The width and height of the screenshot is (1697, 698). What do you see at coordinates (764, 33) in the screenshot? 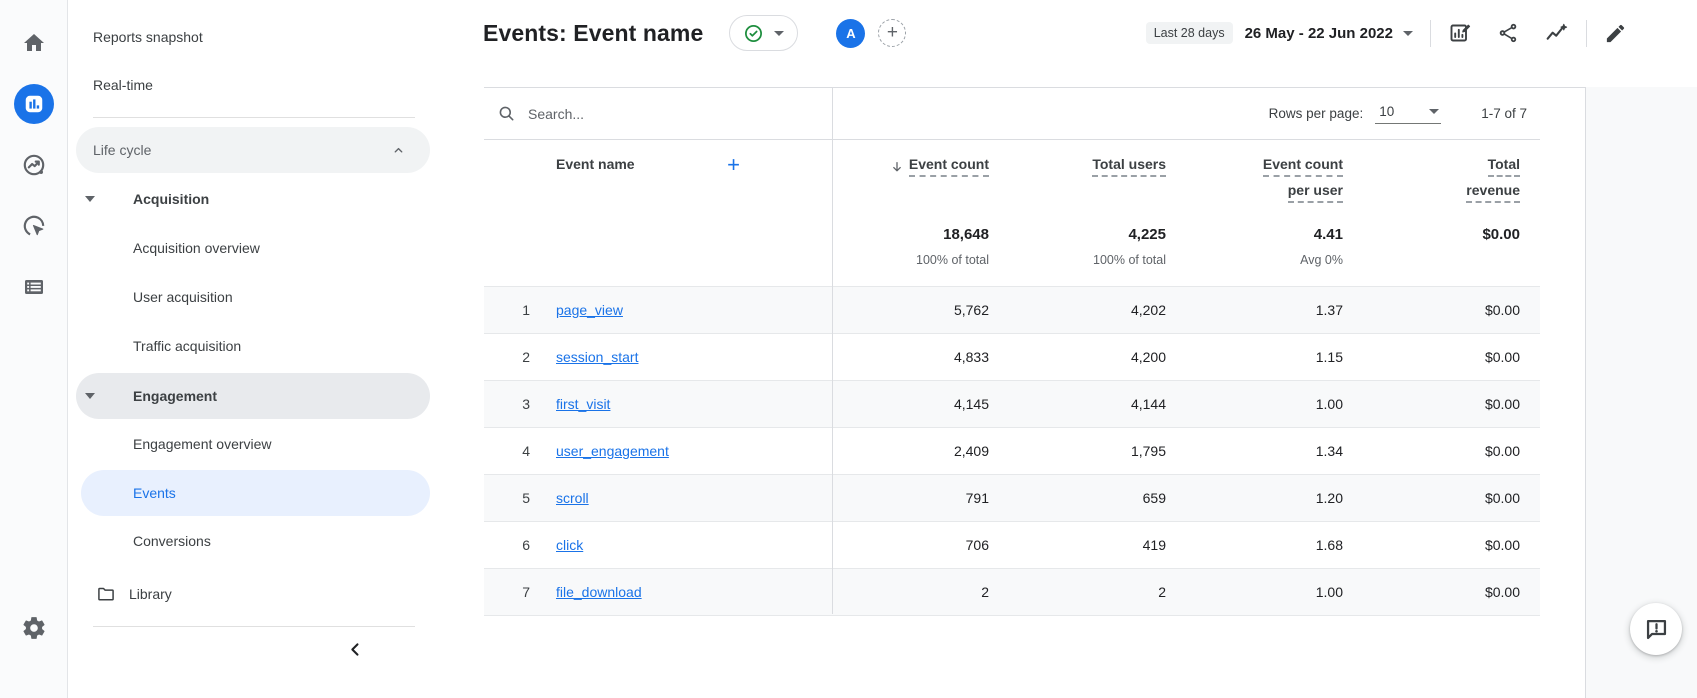
I see `report-status-pill` at bounding box center [764, 33].